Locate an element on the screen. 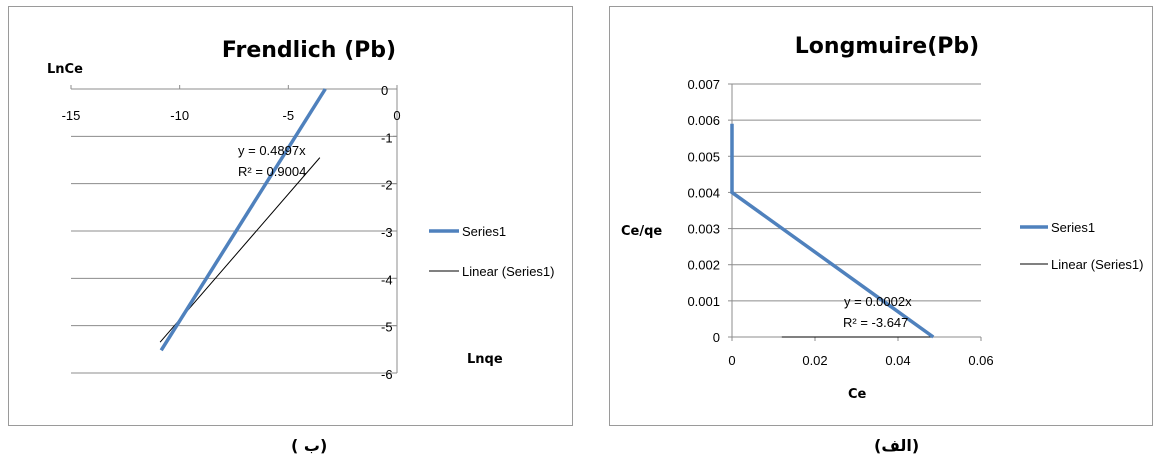 The width and height of the screenshot is (1162, 463). y-tick-label: -3 is located at coordinates (387, 232).